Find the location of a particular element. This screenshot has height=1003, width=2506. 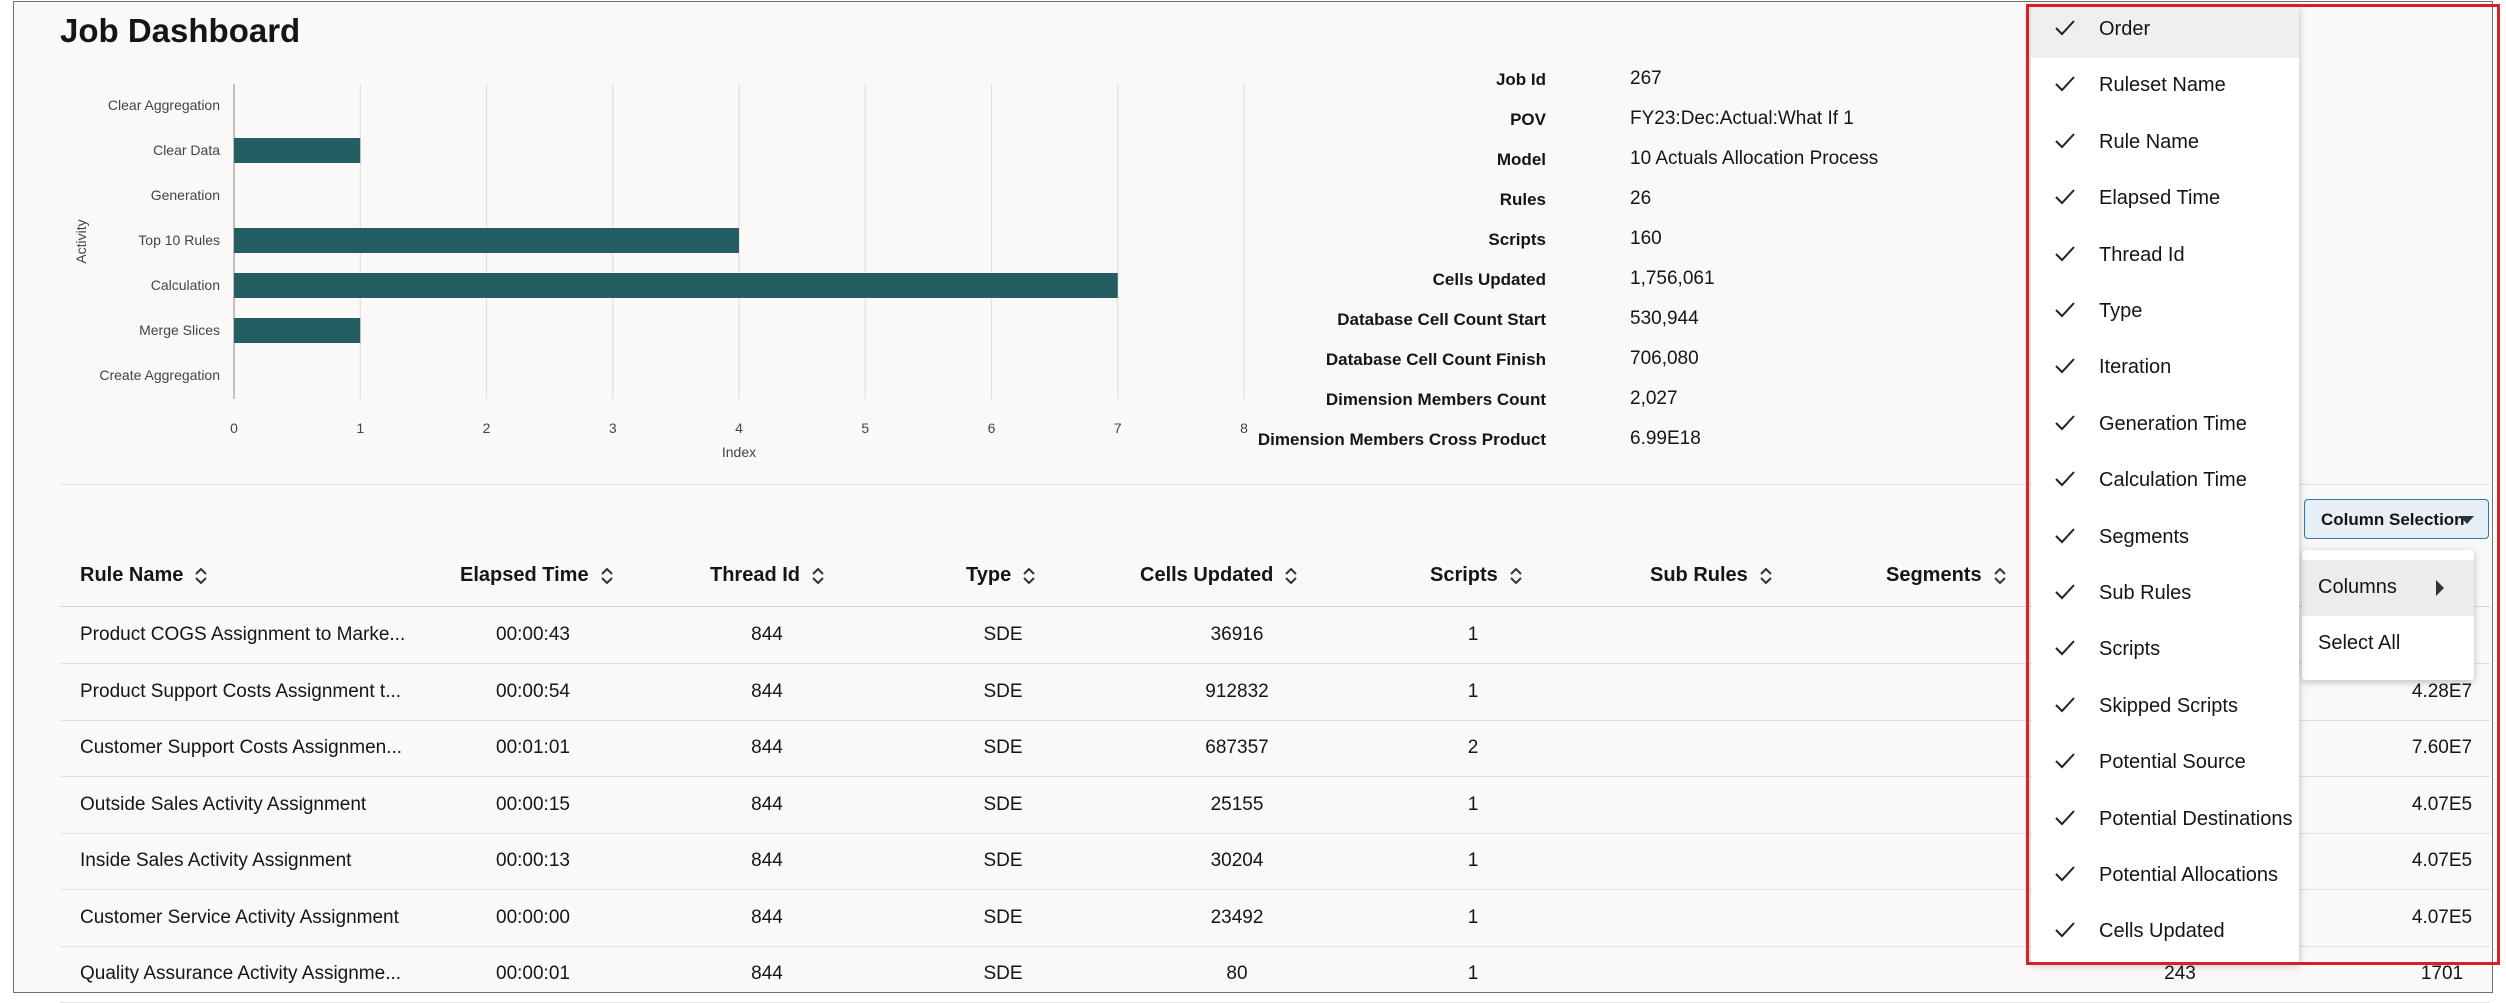

column-header-elapsed-time: Elapsed Time is located at coordinates (537, 575).